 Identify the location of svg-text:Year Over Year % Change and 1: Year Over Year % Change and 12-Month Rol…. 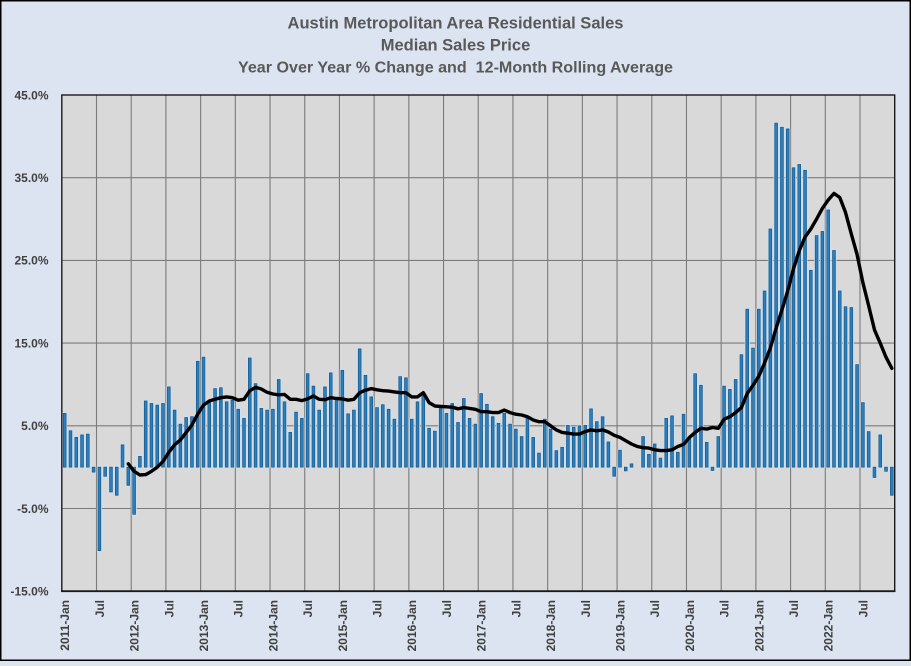
(455, 68).